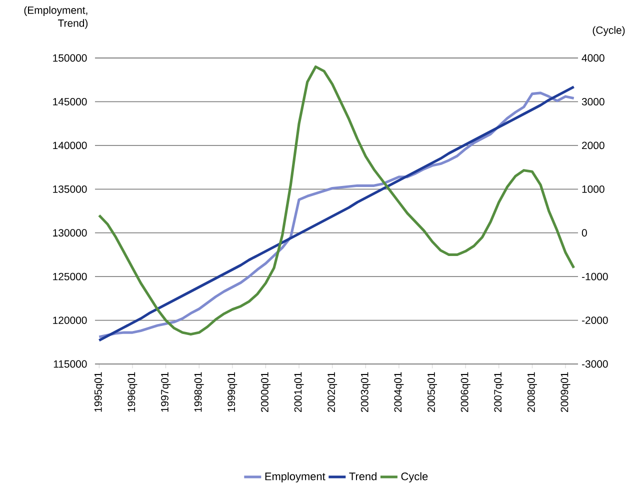 This screenshot has width=639, height=484. What do you see at coordinates (70, 320) in the screenshot?
I see `y-tick-label: 120000` at bounding box center [70, 320].